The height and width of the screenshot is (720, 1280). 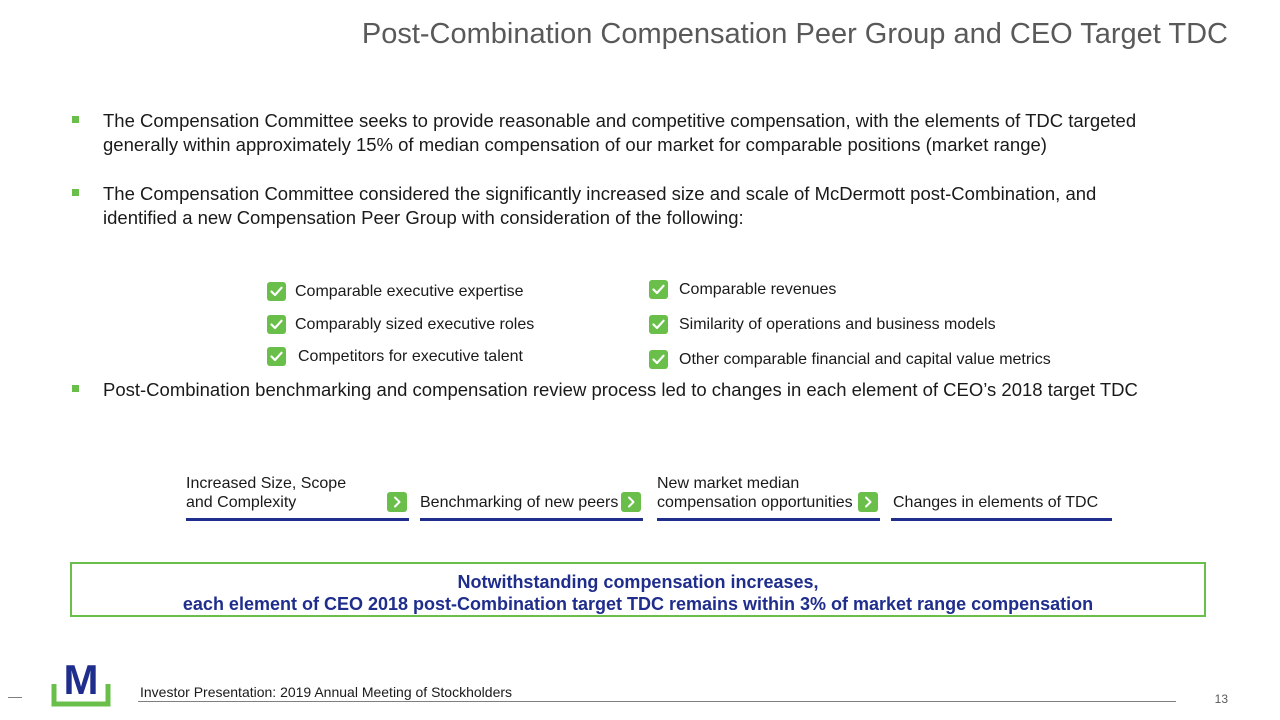 I want to click on process-step-line: Changes in elements of TDC, so click(x=996, y=502).